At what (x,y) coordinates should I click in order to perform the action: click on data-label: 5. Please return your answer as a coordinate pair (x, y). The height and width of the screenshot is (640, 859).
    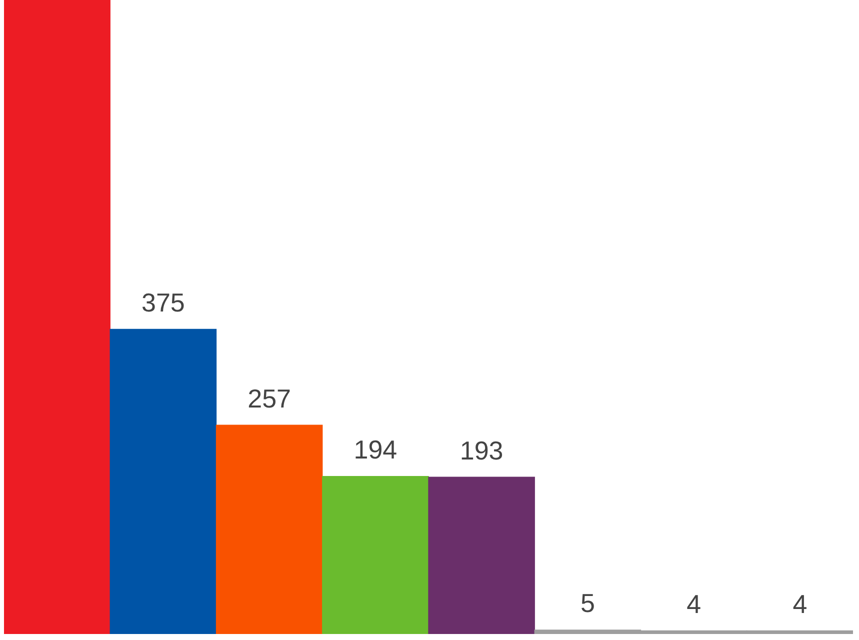
    Looking at the image, I should click on (587, 603).